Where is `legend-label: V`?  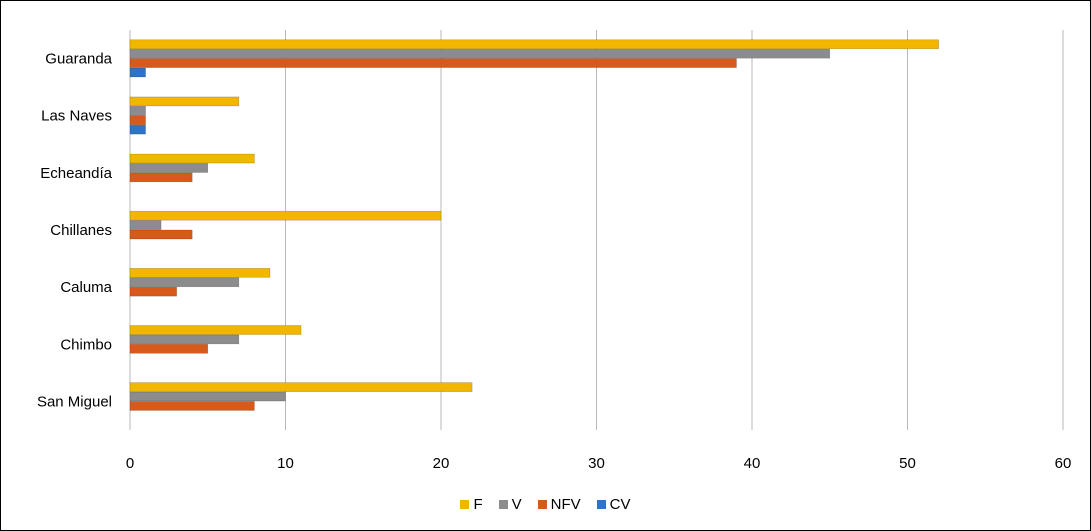
legend-label: V is located at coordinates (516, 504).